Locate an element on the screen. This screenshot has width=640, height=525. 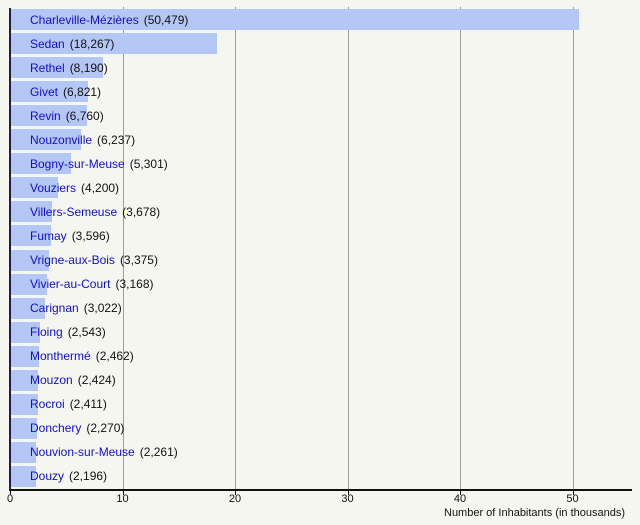
population-value: (18,267) is located at coordinates (92, 43).